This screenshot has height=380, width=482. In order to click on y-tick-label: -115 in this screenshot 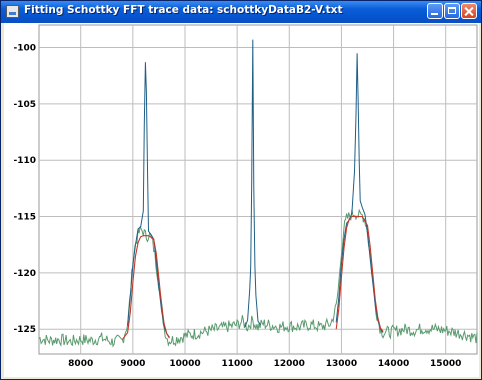, I will do `click(24, 218)`.